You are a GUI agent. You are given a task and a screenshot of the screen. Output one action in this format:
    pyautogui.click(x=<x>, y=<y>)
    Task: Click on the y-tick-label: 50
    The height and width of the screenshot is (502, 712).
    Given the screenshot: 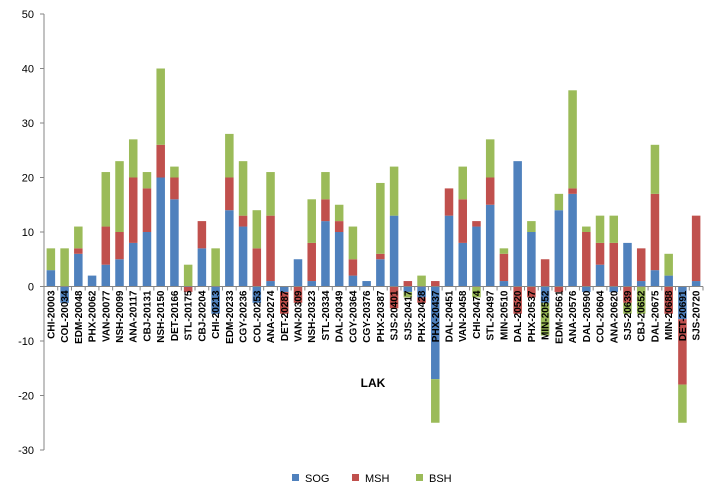 What is the action you would take?
    pyautogui.click(x=28, y=15)
    